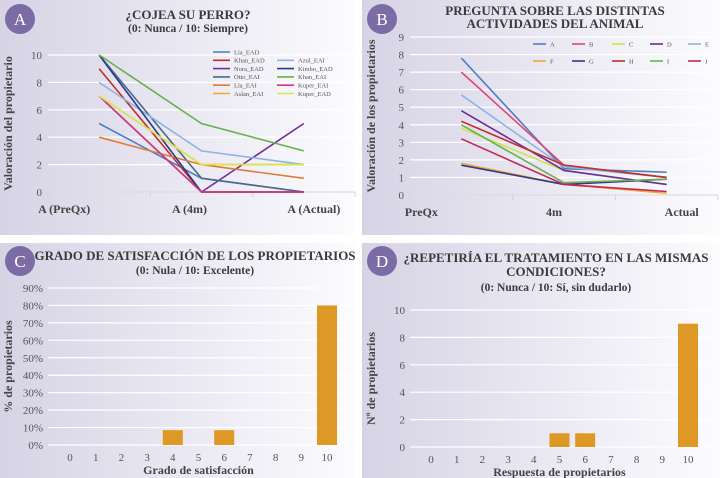 The image size is (720, 478). Describe the element at coordinates (20, 261) in the screenshot. I see `panel-c-badge` at that location.